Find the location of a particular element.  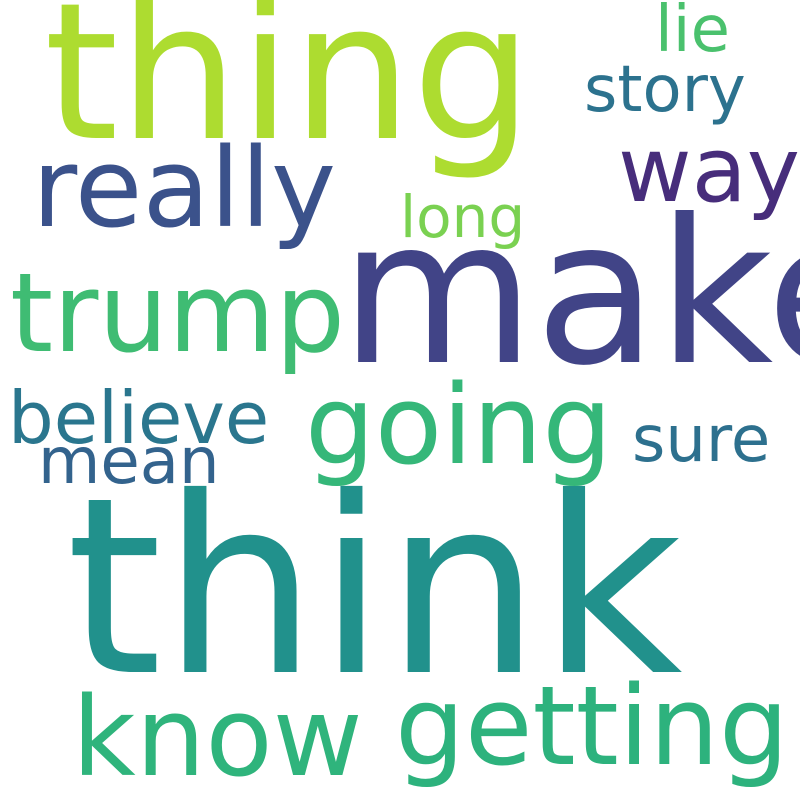

word-thing: thing is located at coordinates (288, 91).